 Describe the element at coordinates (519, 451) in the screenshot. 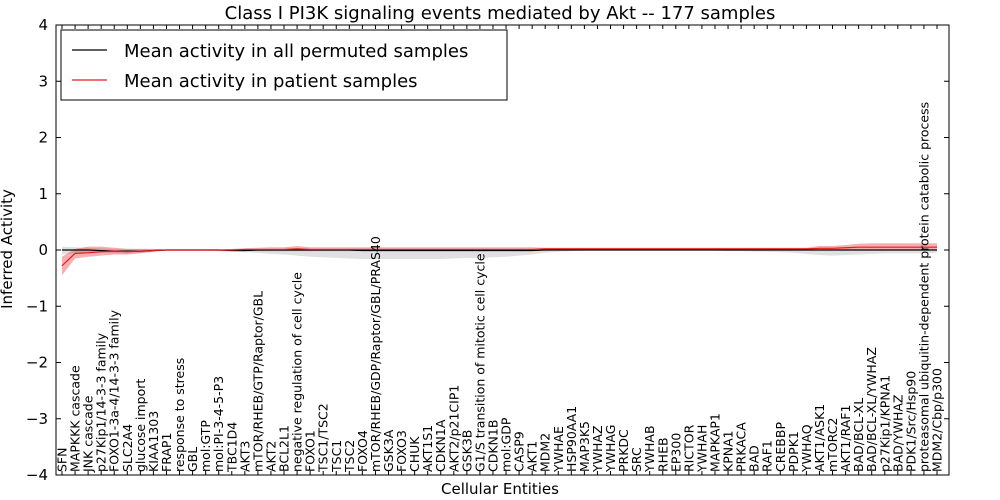

I see `category-label: CASP9` at that location.